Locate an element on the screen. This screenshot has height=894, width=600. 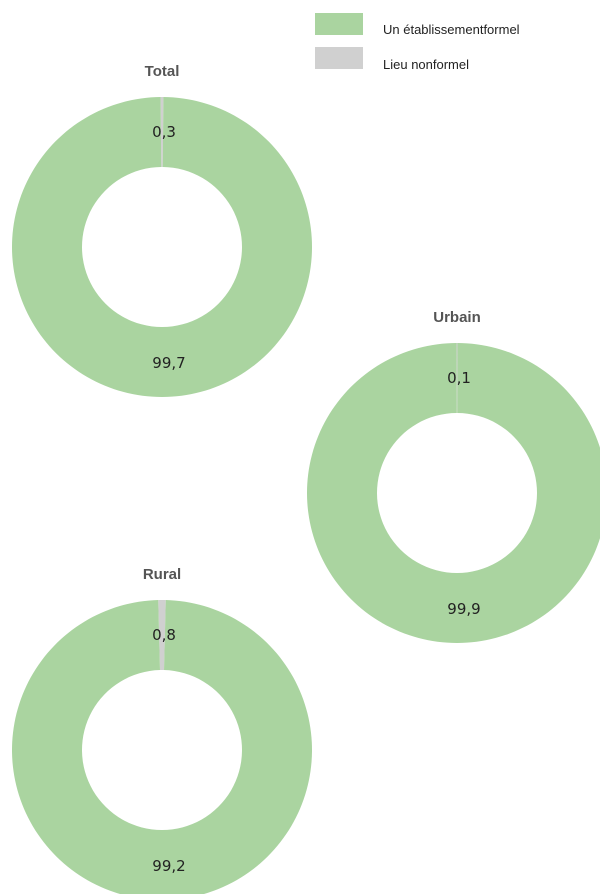
slice-rural-lieu-non-formel is located at coordinates (162, 635).